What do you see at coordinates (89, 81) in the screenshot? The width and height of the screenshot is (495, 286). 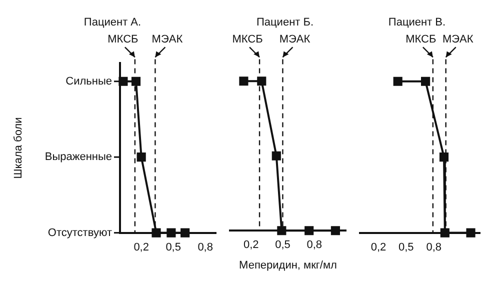 I see `text: Сильные` at bounding box center [89, 81].